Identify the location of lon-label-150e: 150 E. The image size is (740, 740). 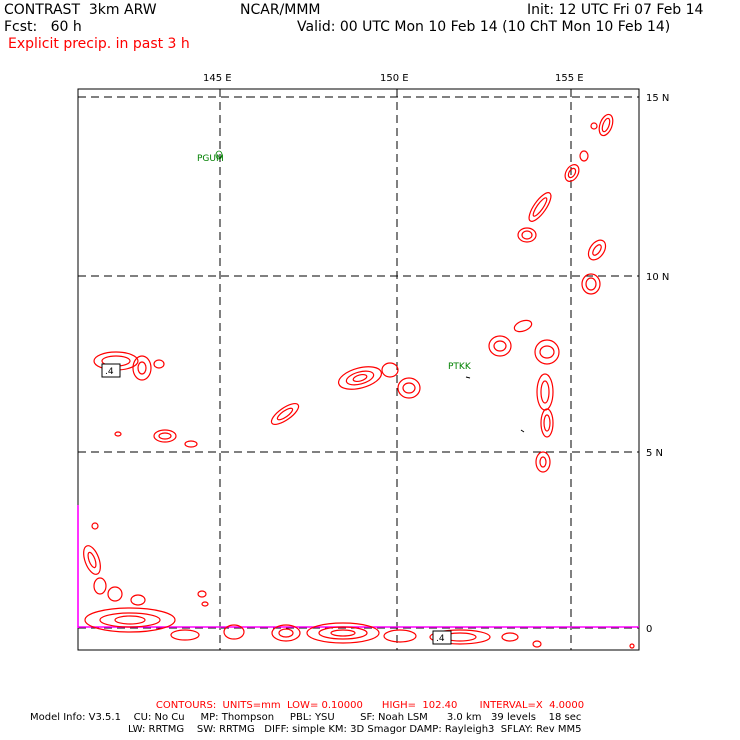
(394, 78).